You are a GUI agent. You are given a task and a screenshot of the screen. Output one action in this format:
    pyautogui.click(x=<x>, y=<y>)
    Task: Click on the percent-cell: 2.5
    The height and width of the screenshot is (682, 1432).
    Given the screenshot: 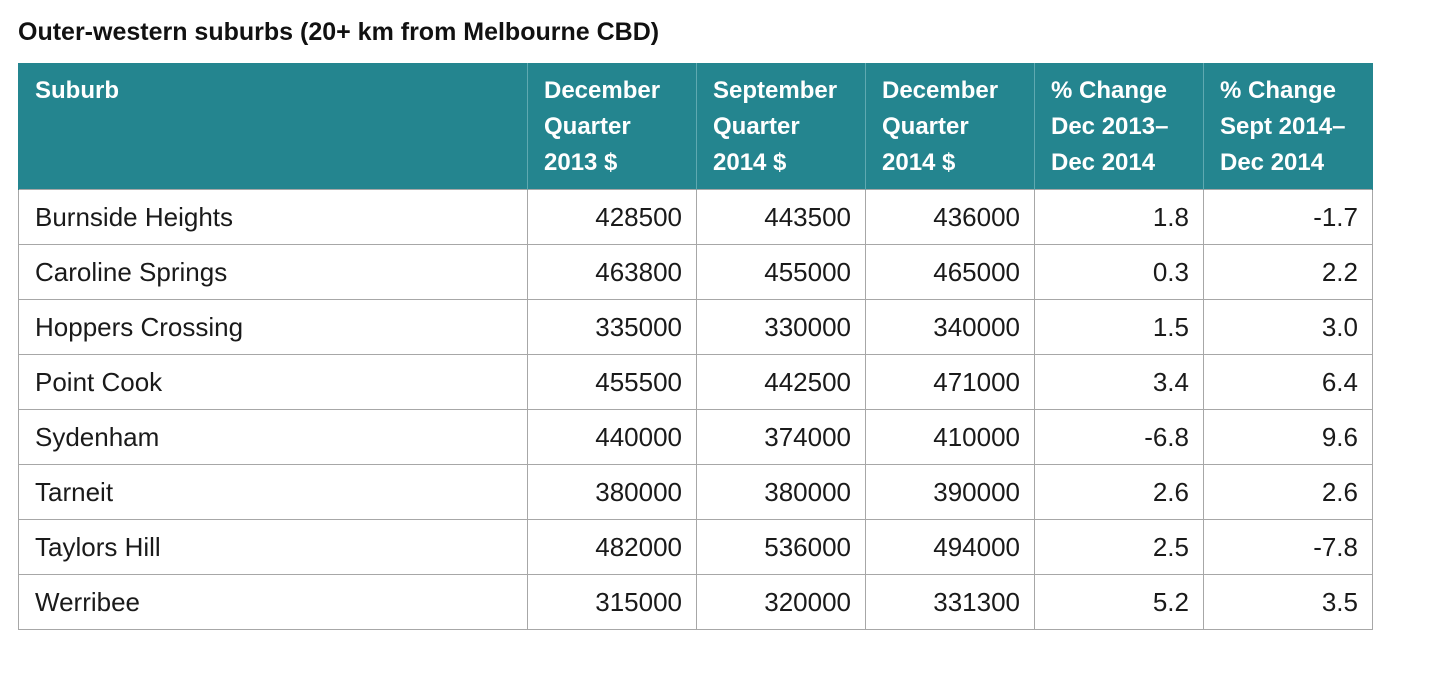 What is the action you would take?
    pyautogui.click(x=1119, y=547)
    